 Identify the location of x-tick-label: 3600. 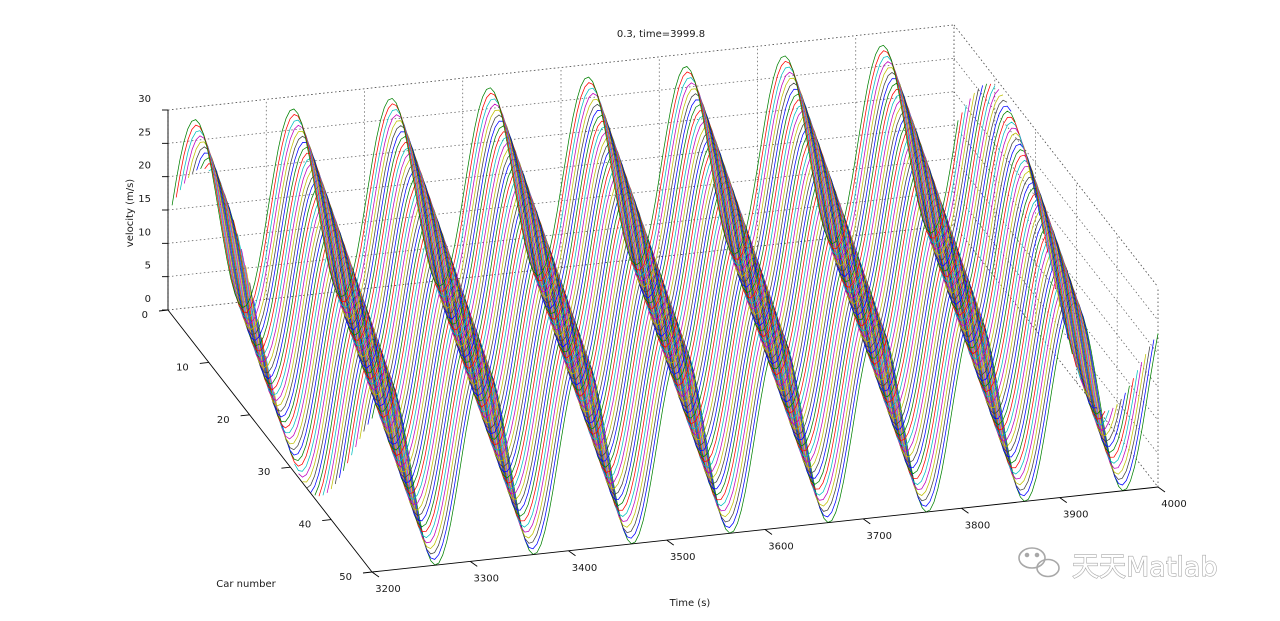
(780, 547).